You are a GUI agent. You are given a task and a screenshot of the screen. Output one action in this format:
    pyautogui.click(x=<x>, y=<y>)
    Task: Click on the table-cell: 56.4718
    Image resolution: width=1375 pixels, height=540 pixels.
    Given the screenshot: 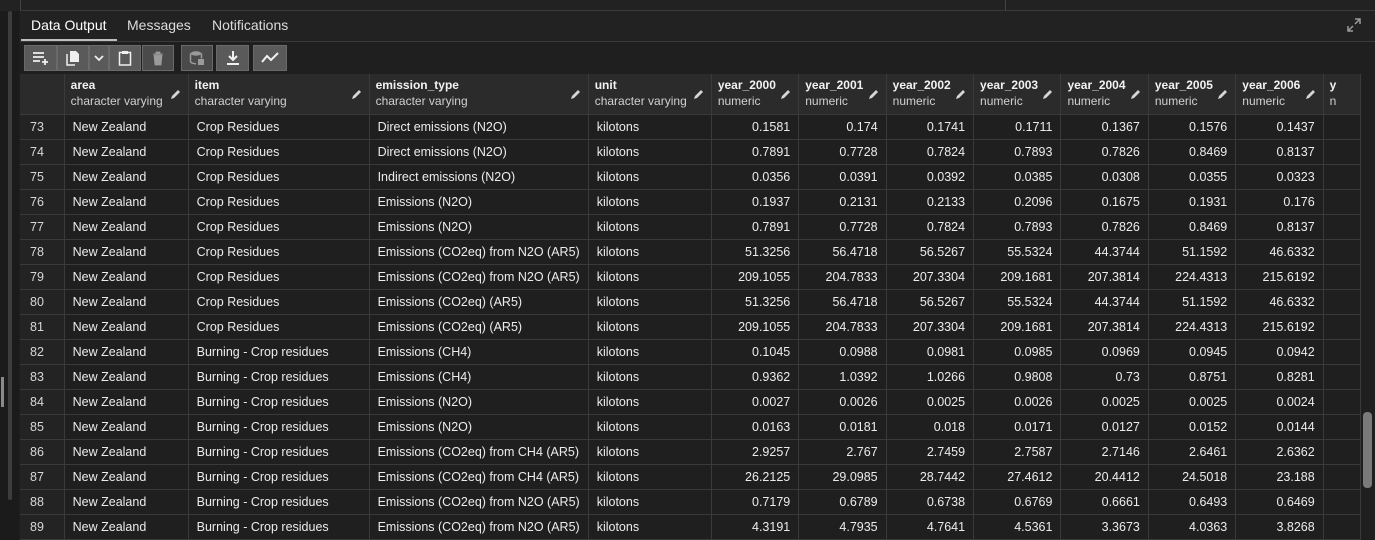 What is the action you would take?
    pyautogui.click(x=842, y=302)
    